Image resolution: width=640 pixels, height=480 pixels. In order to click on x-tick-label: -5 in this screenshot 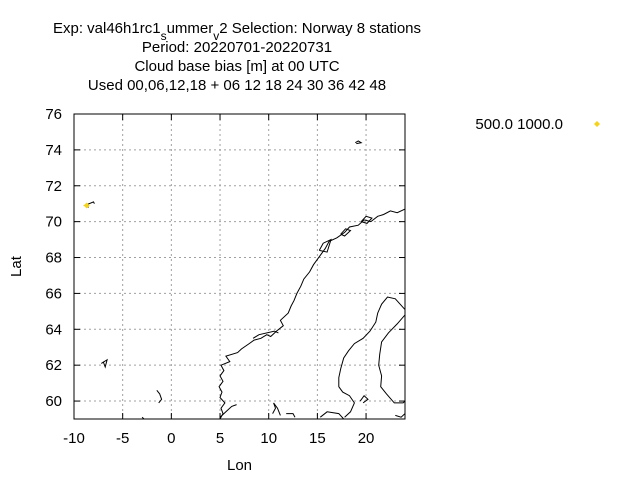, I will do `click(122, 438)`.